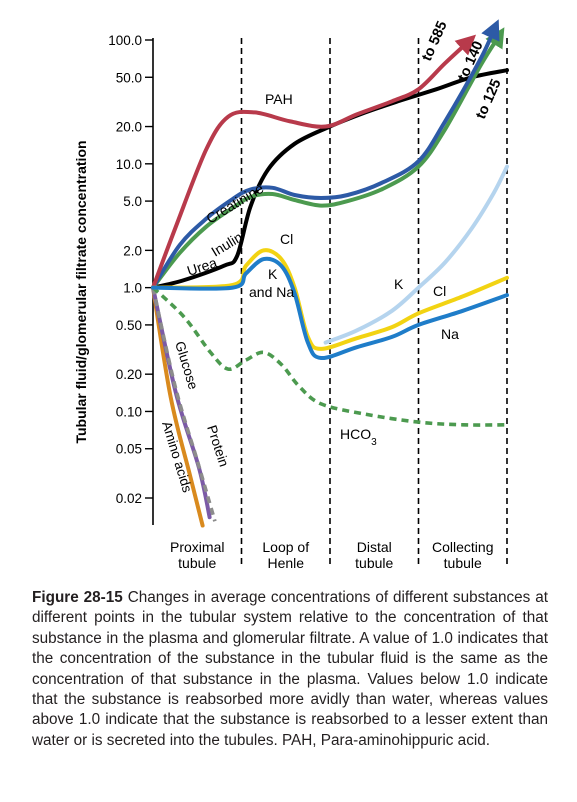 The width and height of the screenshot is (577, 802). Describe the element at coordinates (435, 41) in the screenshot. I see `arrow-label-pah: to 585` at that location.